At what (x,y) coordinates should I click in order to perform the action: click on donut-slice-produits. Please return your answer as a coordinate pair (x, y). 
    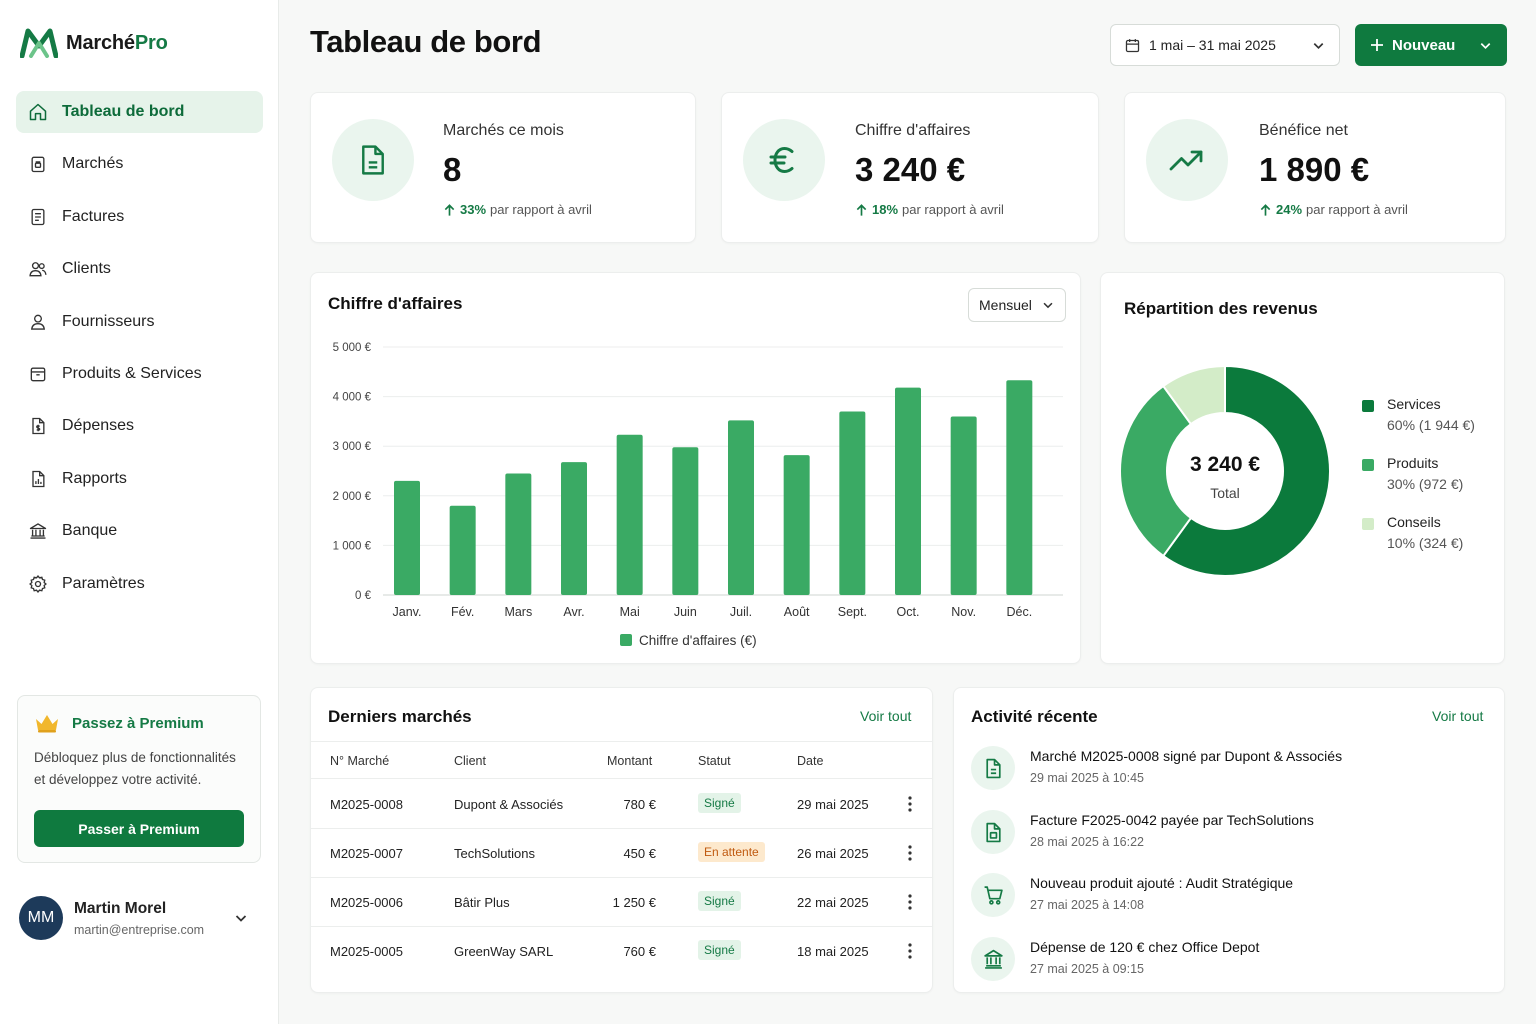
    Looking at the image, I should click on (1156, 471).